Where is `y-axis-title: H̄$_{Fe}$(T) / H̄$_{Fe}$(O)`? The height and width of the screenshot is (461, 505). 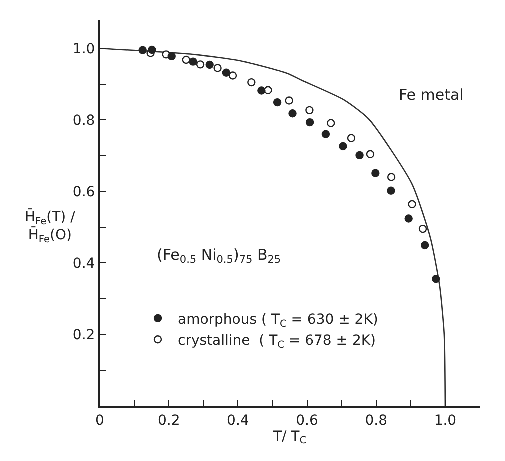
y-axis-title: H̄$_{Fe}$(T) / H̄$_{Fe}$(O) is located at coordinates (50, 227).